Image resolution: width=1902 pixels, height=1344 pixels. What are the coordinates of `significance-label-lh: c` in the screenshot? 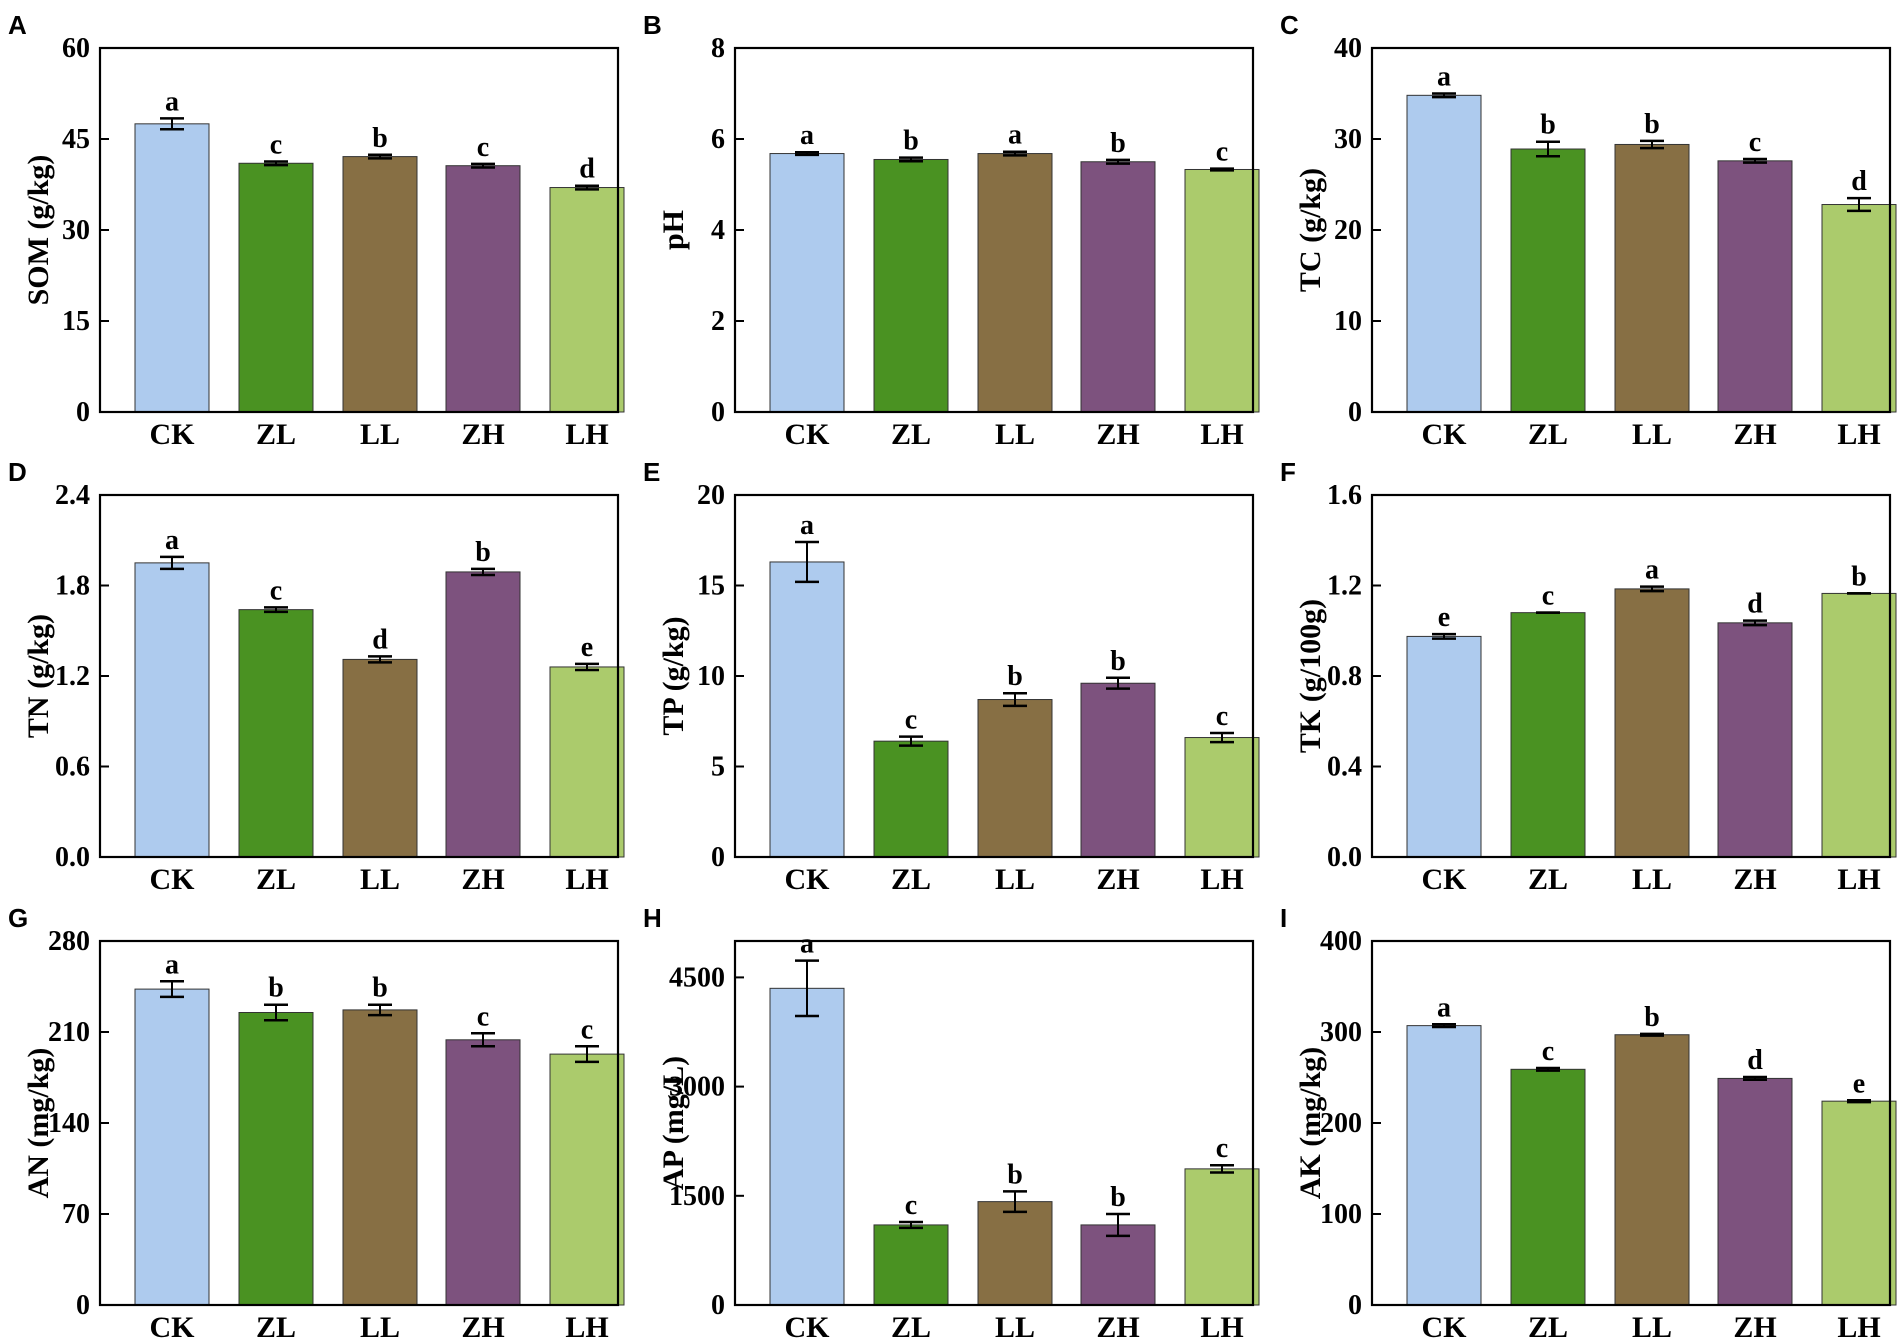 It's located at (1222, 716).